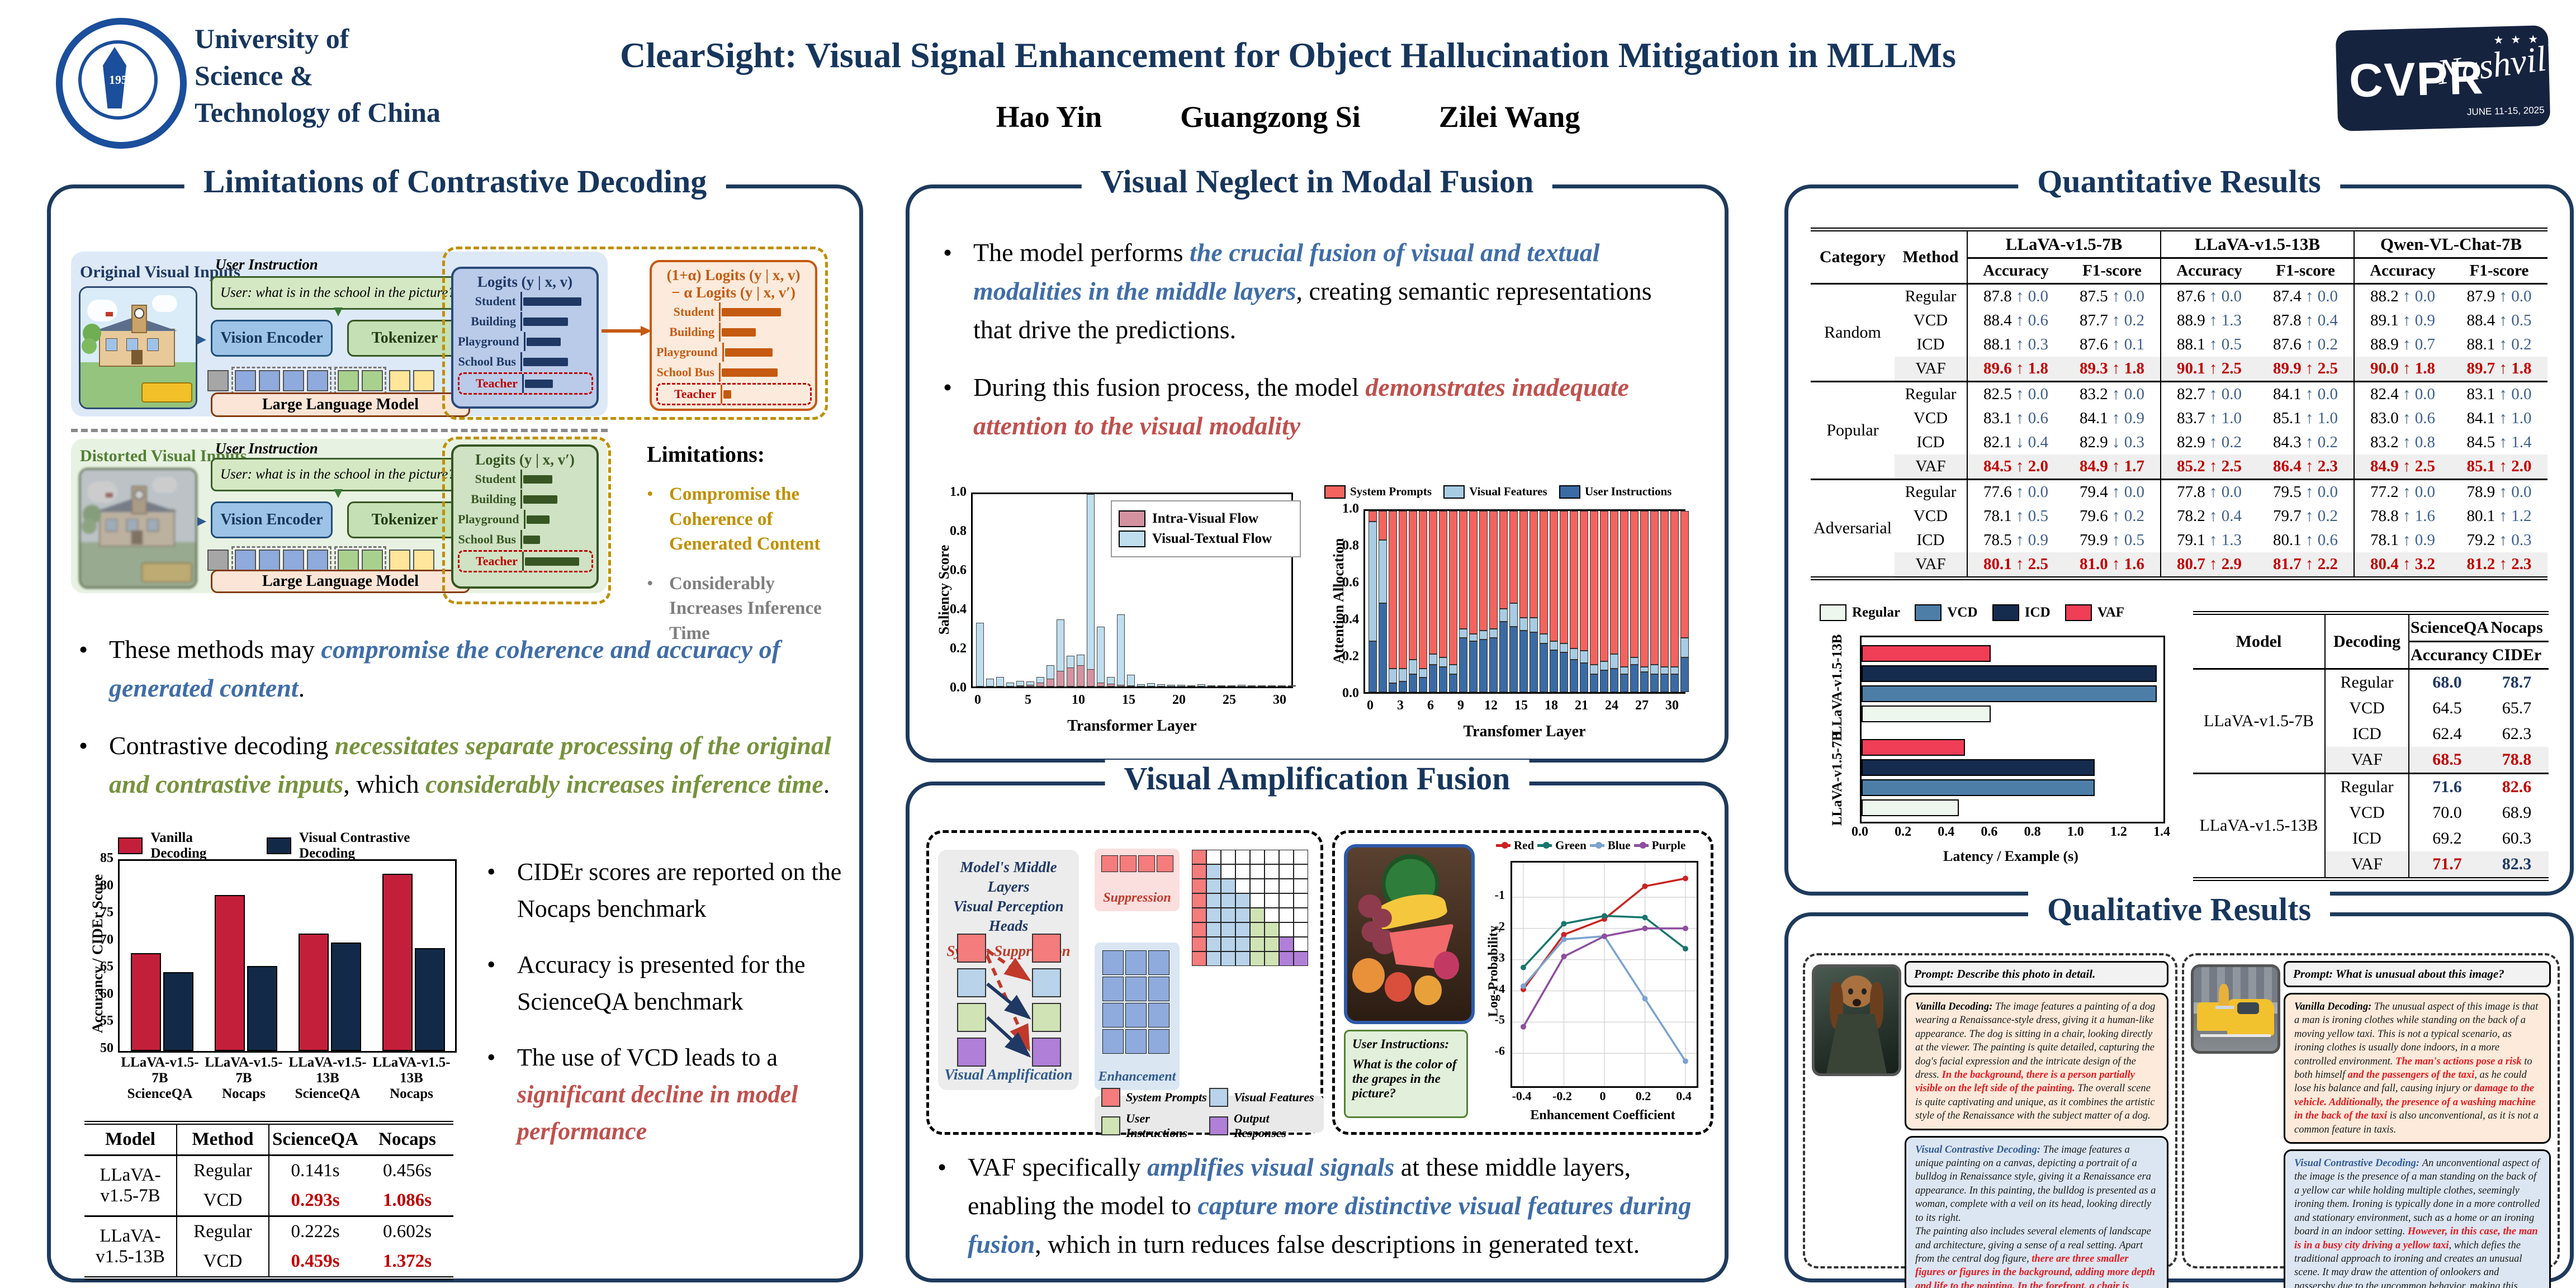 Image resolution: width=2576 pixels, height=1288 pixels. What do you see at coordinates (430, 999) in the screenshot?
I see `bar-LLaVA-v1.5-13B-Nocaps-Visual Contrastive Decoding` at bounding box center [430, 999].